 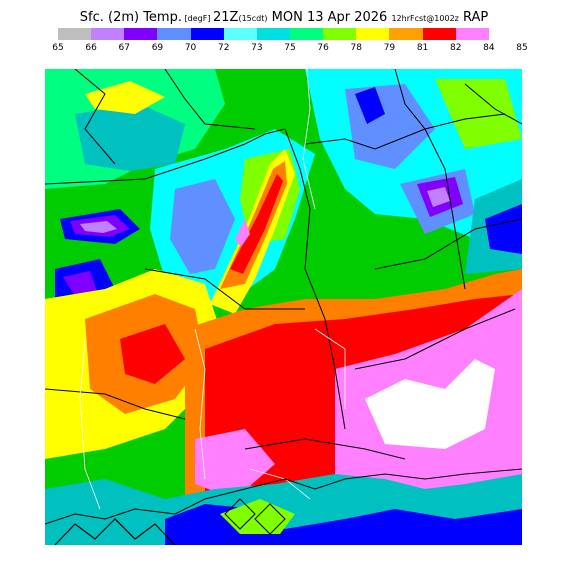 What do you see at coordinates (157, 48) in the screenshot?
I see `scale-label-69: 69` at bounding box center [157, 48].